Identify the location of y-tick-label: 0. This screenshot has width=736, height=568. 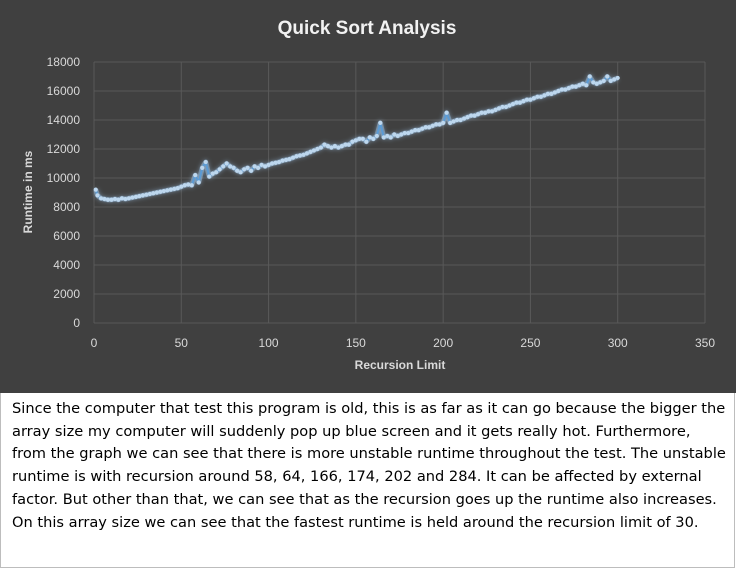
(76, 323).